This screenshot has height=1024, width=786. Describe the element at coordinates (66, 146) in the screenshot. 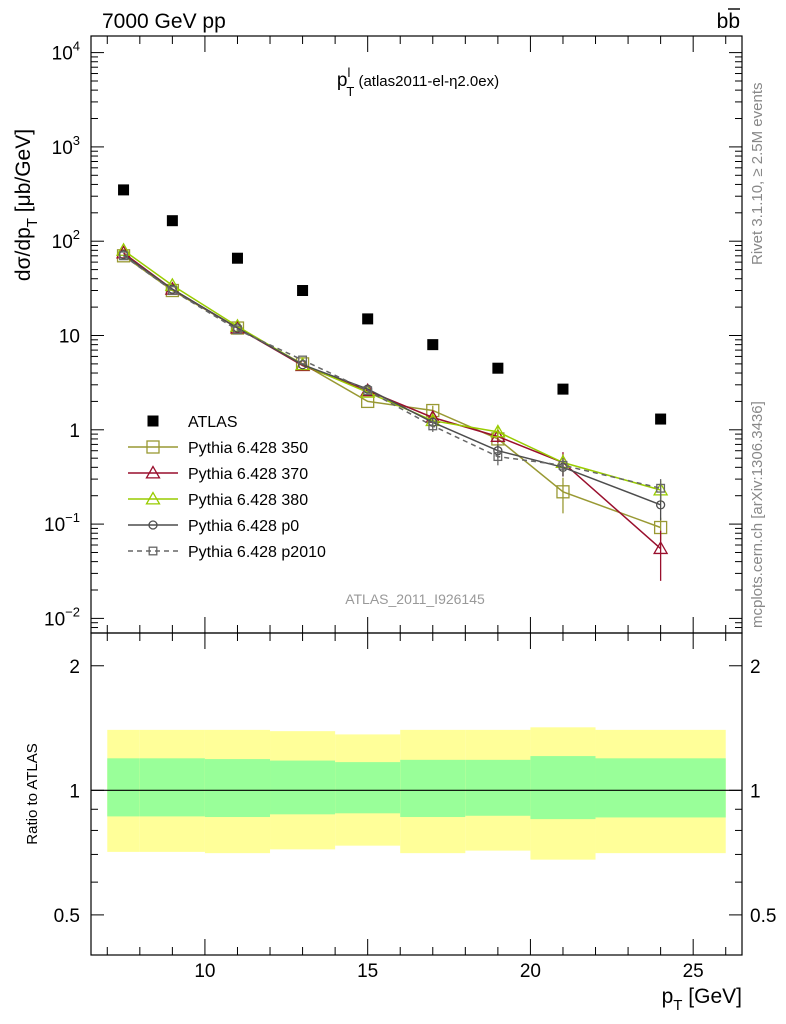

I see `main-y-tick-label: 10³` at that location.